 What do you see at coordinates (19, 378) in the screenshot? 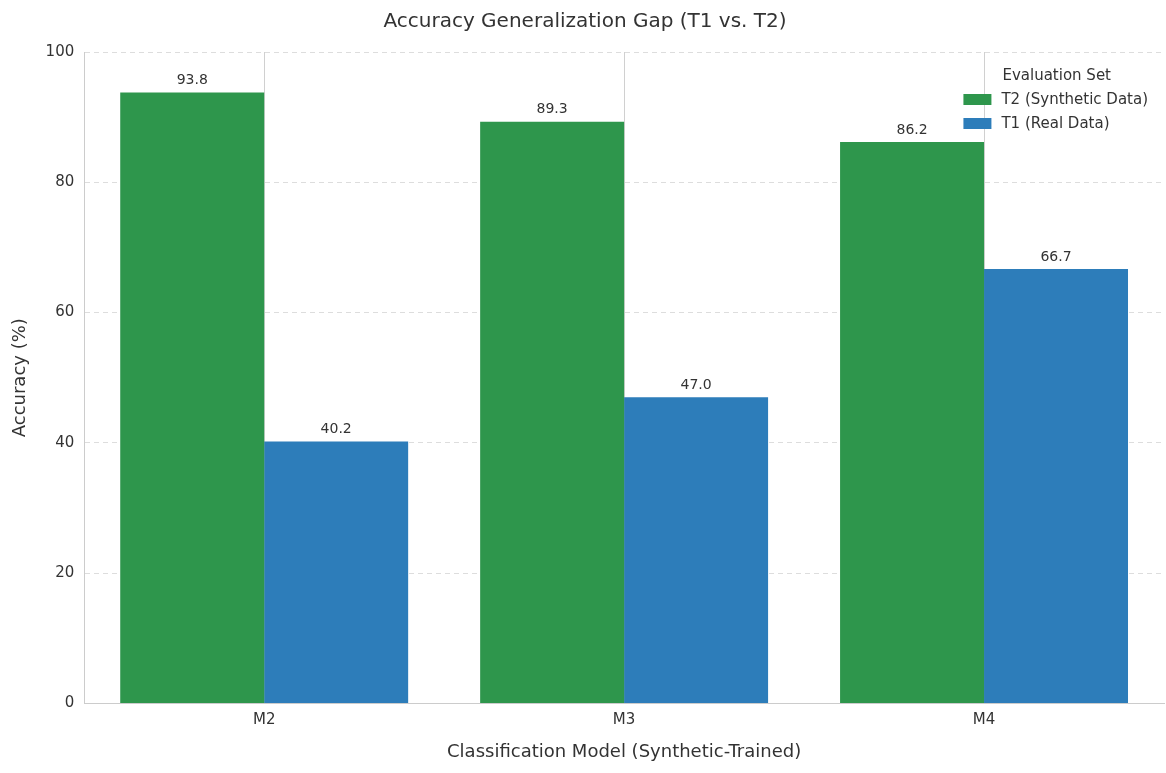
I see `y-axis-title: Accuracy (%)` at bounding box center [19, 378].